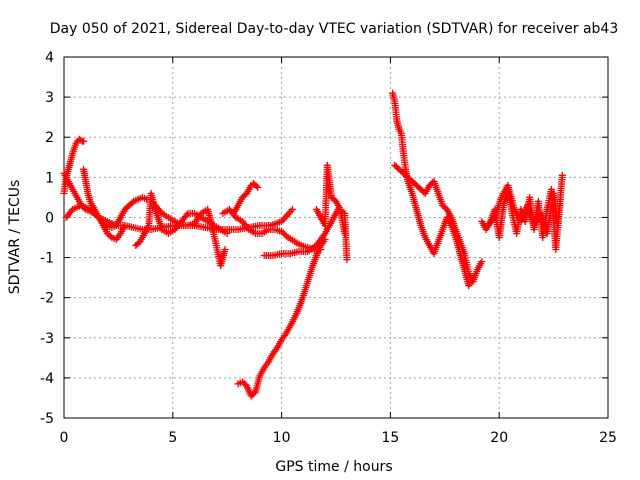 The width and height of the screenshot is (640, 480). Describe the element at coordinates (49, 218) in the screenshot. I see `y-tick-label: 0` at that location.